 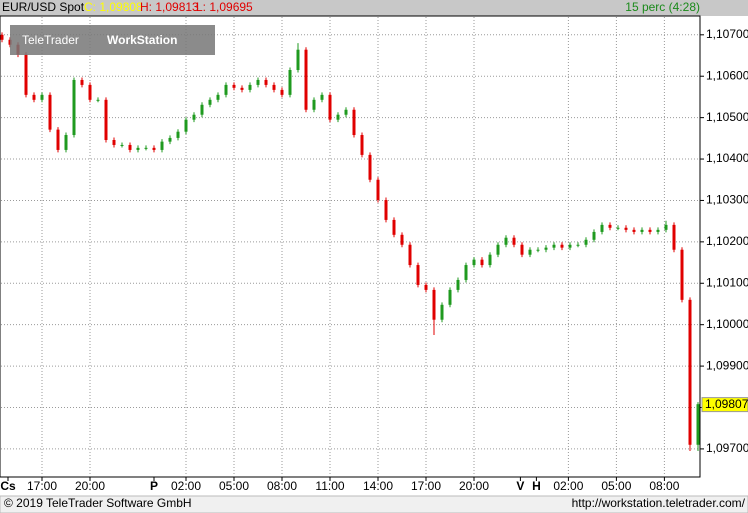 I want to click on last-price-label: 1,09807, so click(x=726, y=404).